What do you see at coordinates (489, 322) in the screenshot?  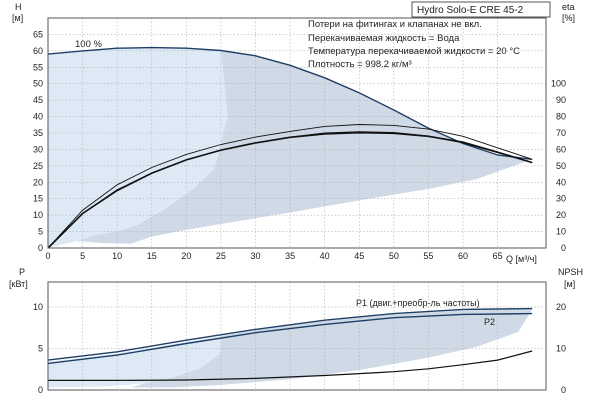 I see `p2-series-label: P2` at bounding box center [489, 322].